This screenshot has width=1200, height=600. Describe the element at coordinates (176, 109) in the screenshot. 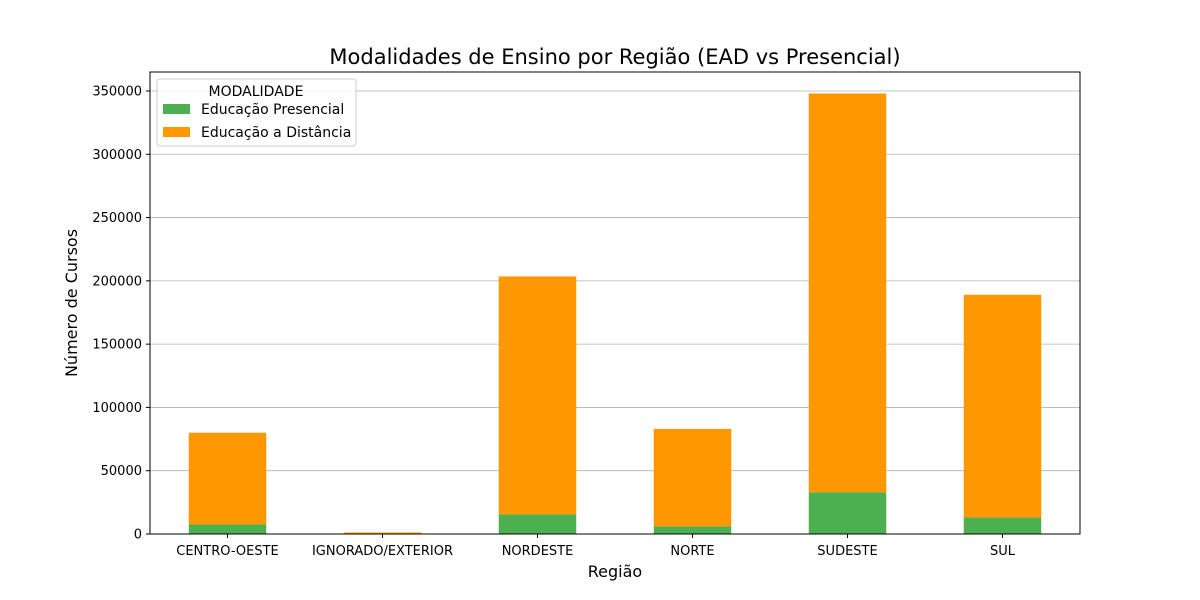

I see `legend-swatch-presencial` at that location.